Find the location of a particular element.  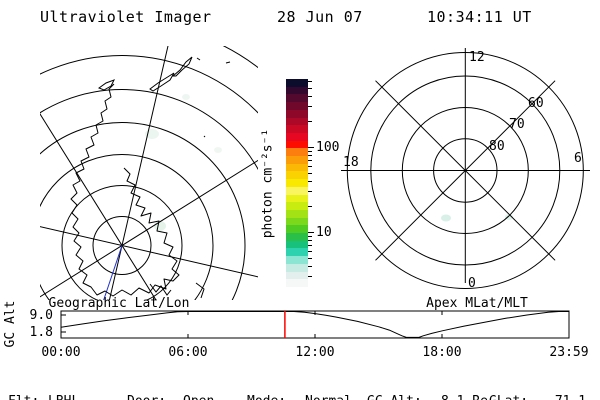

strip-xtick-0000: 00:00 is located at coordinates (60, 352).